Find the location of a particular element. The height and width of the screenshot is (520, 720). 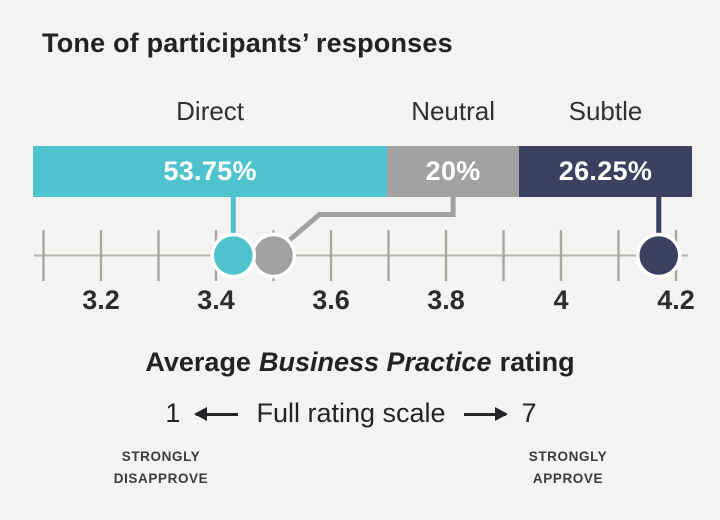

segment-percent-subtle: 26.25% is located at coordinates (605, 171).